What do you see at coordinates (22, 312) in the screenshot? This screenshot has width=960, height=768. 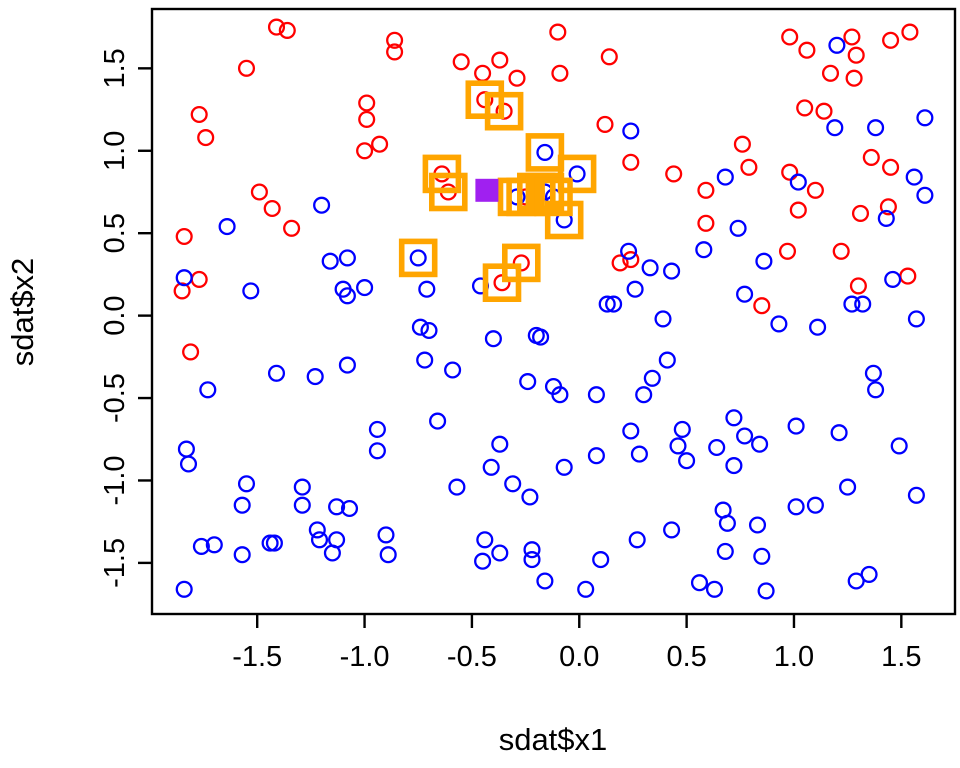 I see `y-axis-title: sdat$x2` at bounding box center [22, 312].